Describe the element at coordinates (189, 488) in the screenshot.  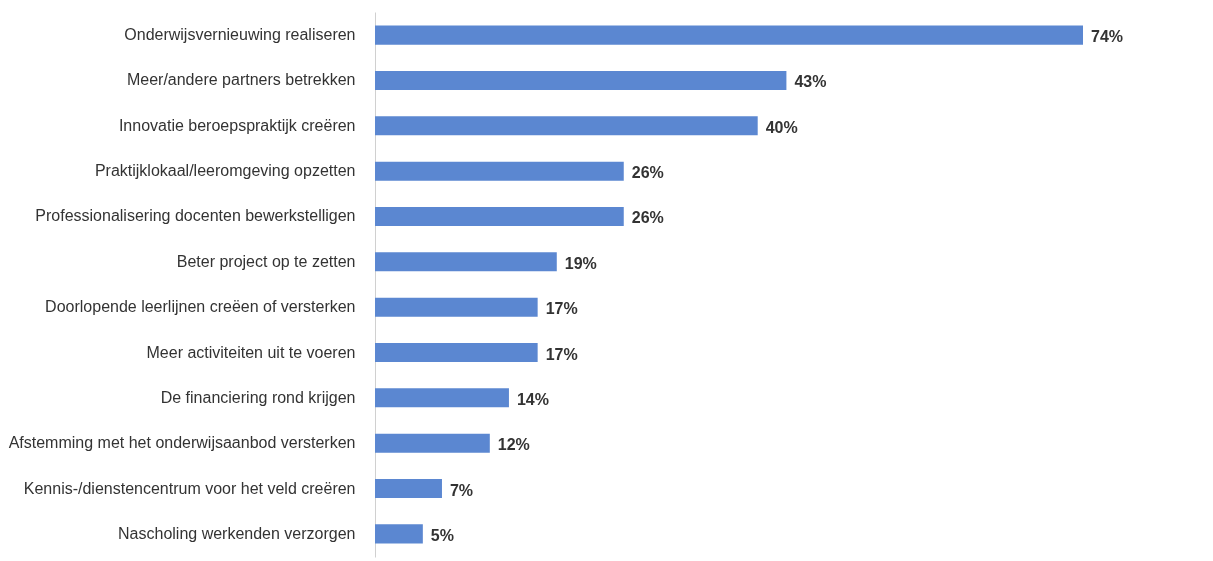
I see `y-tick-label: Kennis-/dienstencentrum voor het veld creëren` at that location.